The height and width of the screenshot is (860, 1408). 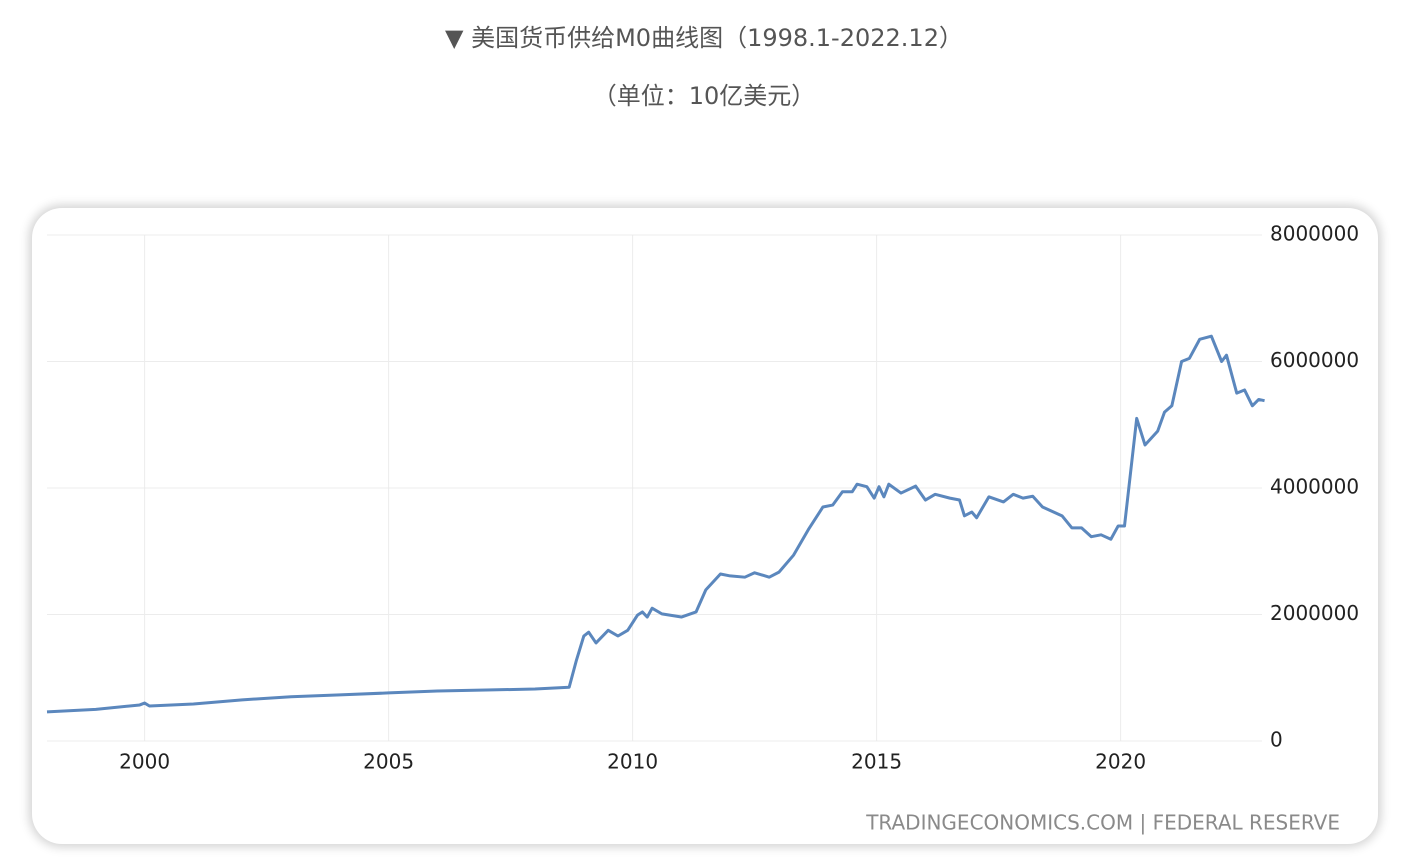 What do you see at coordinates (1120, 762) in the screenshot?
I see `x-tick-label: 2020` at bounding box center [1120, 762].